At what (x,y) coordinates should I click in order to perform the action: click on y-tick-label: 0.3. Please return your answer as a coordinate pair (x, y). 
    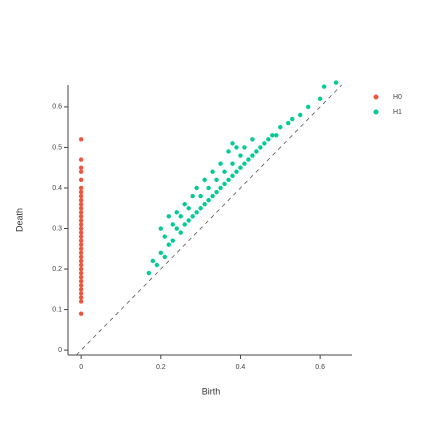
    Looking at the image, I should click on (57, 228).